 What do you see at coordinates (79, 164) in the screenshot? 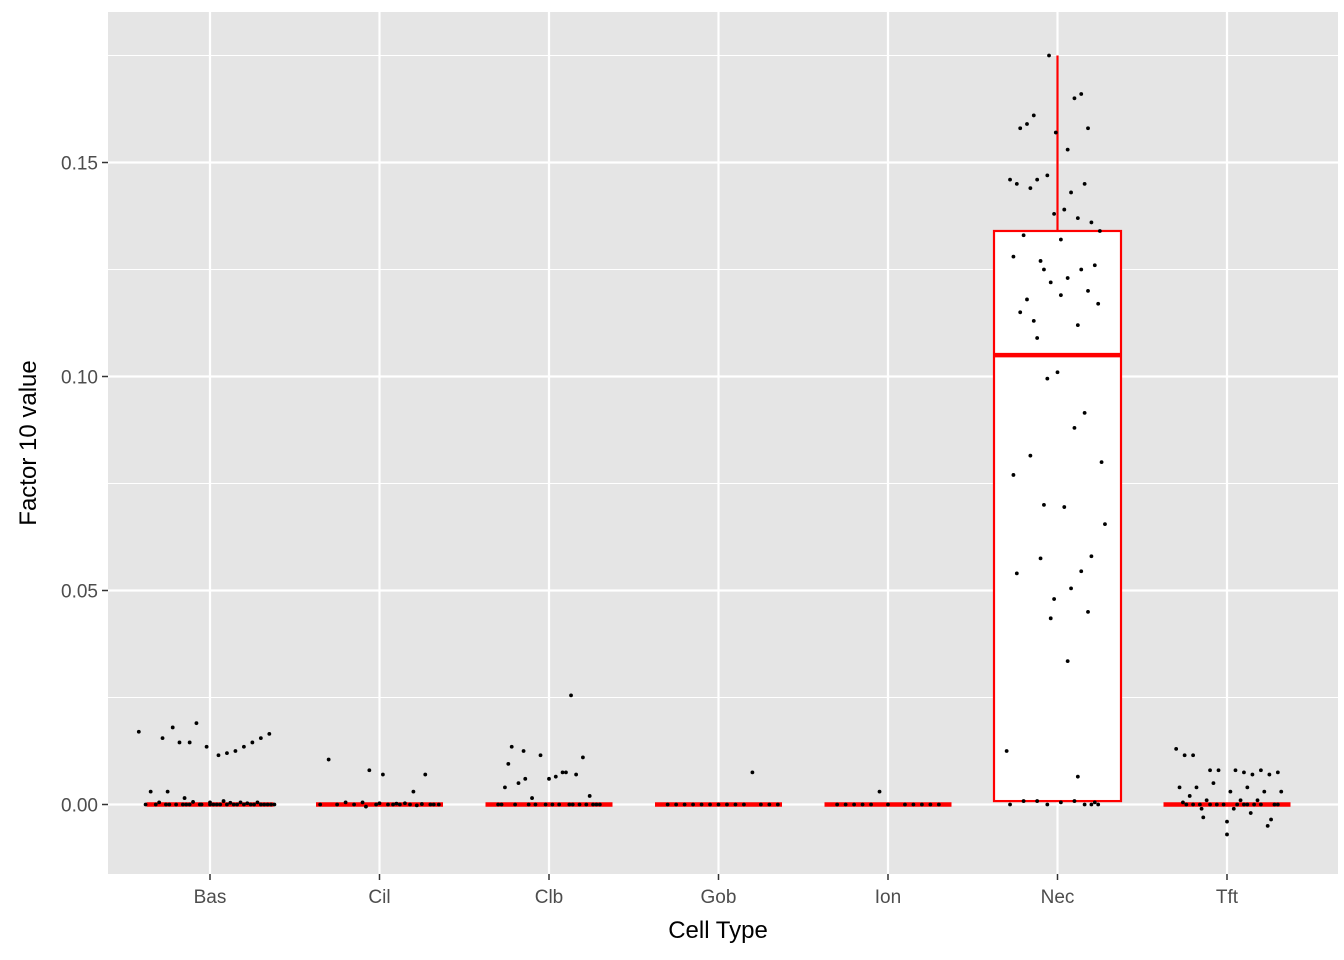
I see `y-tick-label: 0.15` at bounding box center [79, 164].